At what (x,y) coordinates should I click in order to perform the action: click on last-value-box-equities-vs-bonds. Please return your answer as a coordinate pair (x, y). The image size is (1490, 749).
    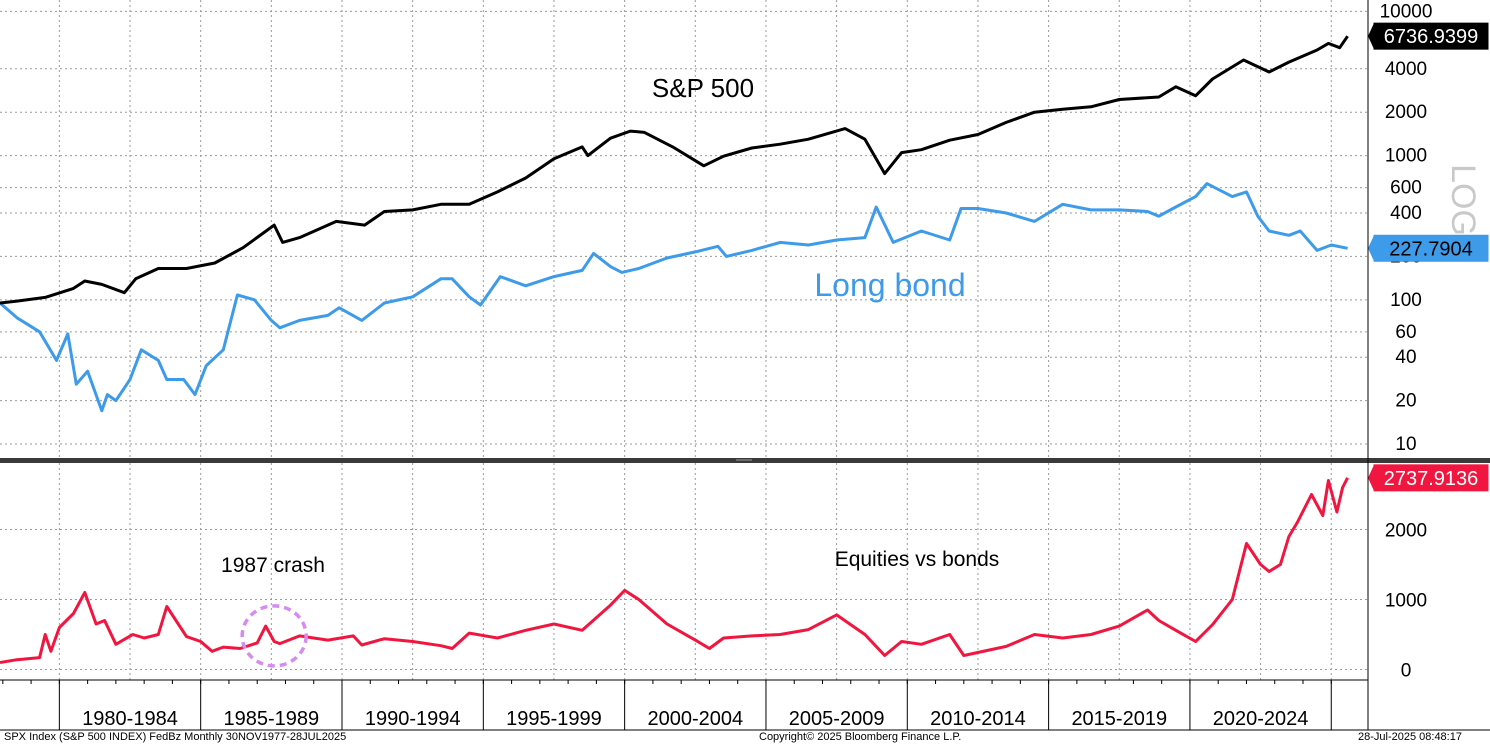
    Looking at the image, I should click on (1431, 478).